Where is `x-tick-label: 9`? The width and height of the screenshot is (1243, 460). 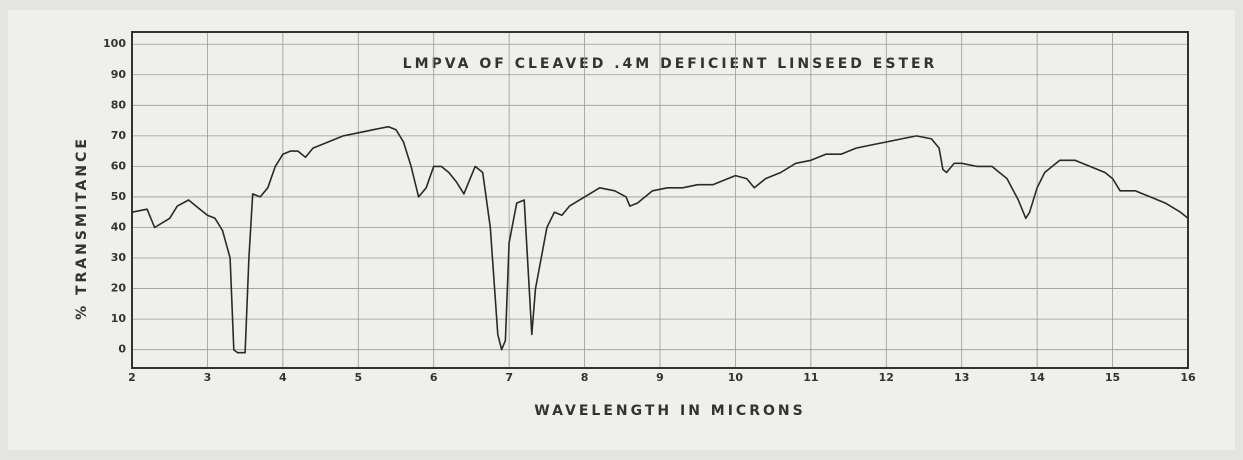 x-tick-label: 9 is located at coordinates (660, 377).